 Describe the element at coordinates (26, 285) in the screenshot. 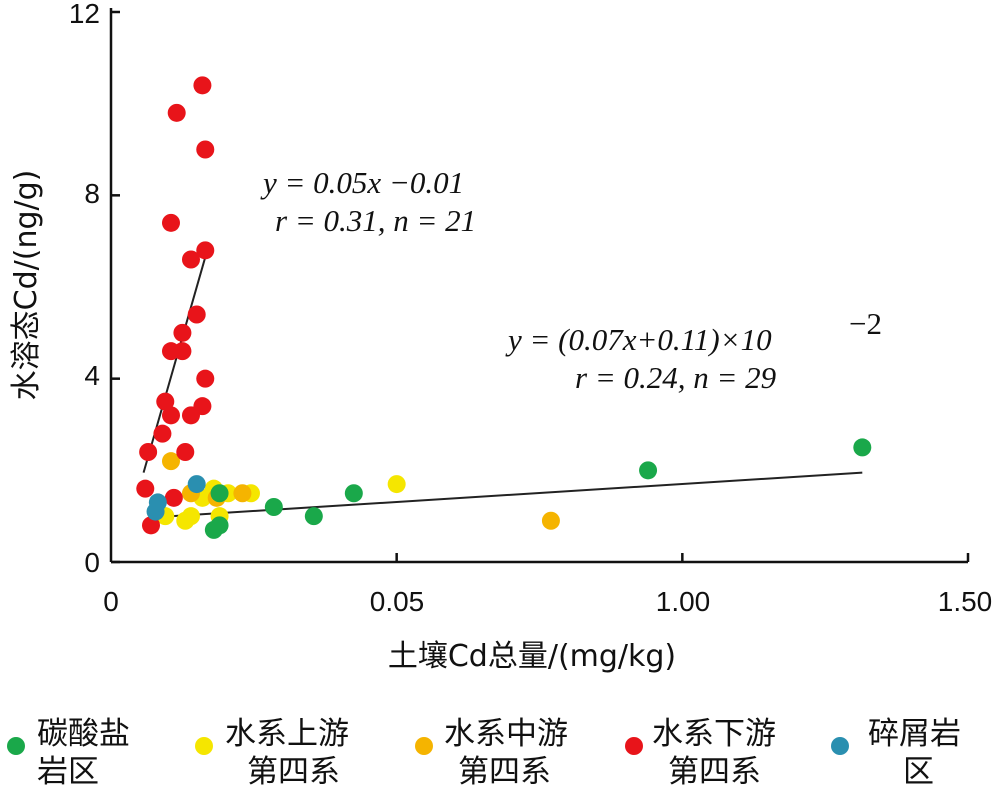

I see `y-axis-title: 水溶态Cd/(ng/g)` at that location.